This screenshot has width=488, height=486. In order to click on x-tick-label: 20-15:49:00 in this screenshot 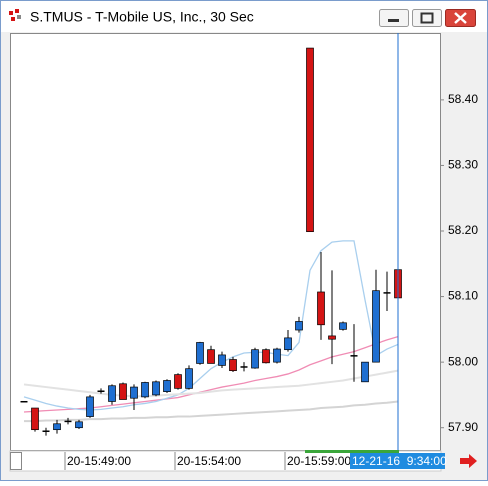, I will do `click(99, 461)`.